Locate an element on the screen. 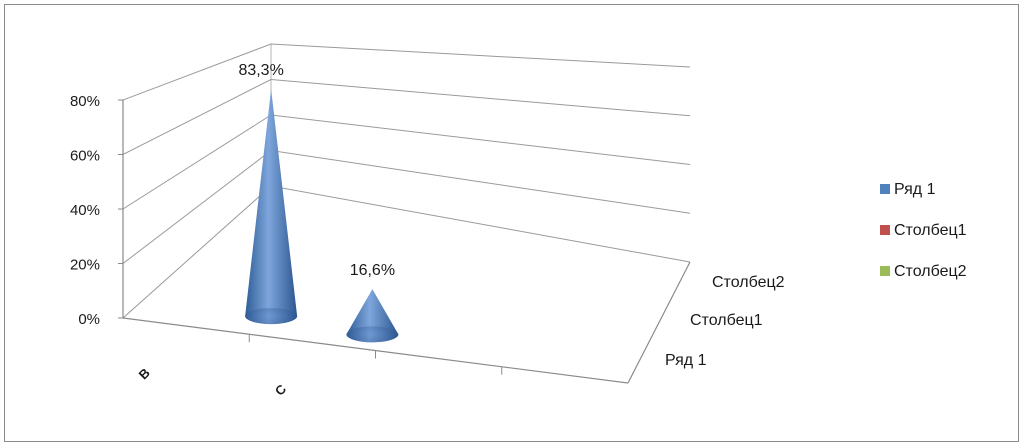  data-labels: 83,3% 16,6% is located at coordinates (316, 170).